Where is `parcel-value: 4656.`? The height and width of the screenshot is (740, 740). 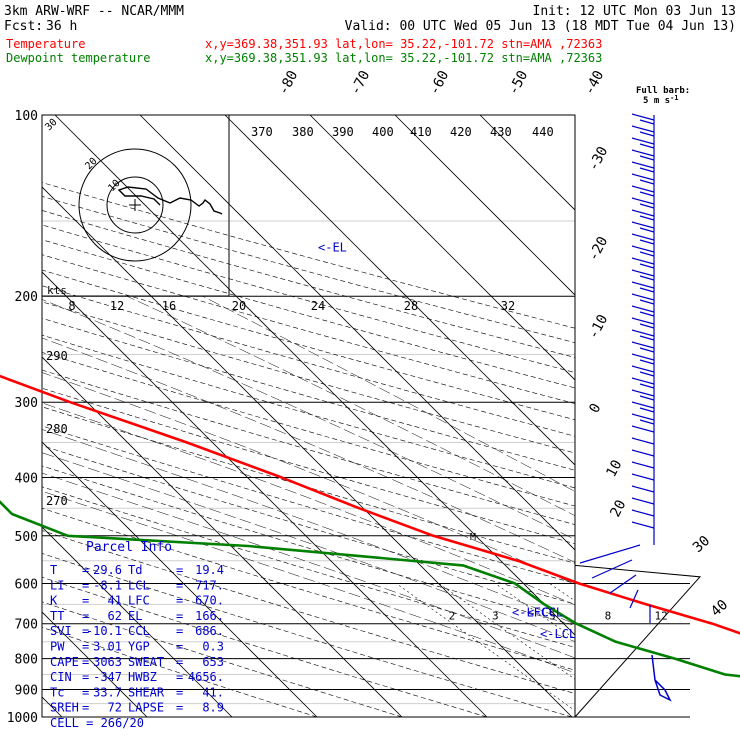
parcel-value: 4656. is located at coordinates (206, 677).